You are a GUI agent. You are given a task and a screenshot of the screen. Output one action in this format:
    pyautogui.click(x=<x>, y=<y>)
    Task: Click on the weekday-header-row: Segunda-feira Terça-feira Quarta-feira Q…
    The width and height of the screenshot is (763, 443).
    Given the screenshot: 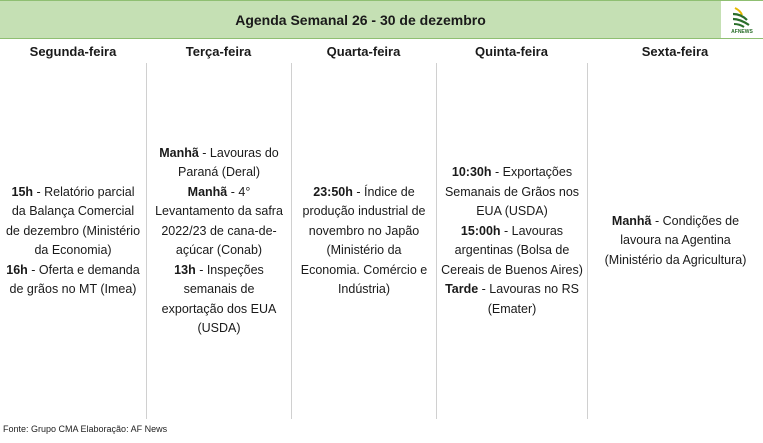 What is the action you would take?
    pyautogui.click(x=381, y=51)
    